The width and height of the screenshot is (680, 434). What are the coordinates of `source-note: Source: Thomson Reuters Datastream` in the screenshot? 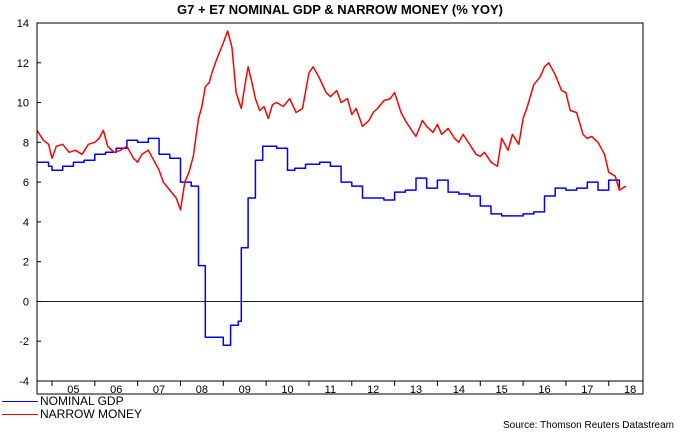 It's located at (588, 425).